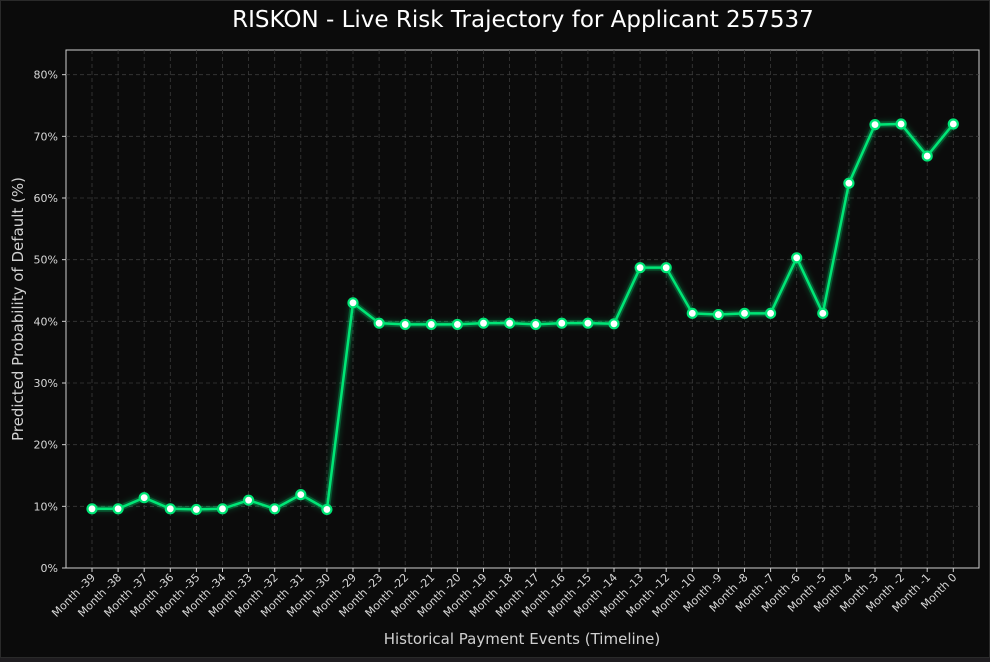  I want to click on y-axis-ticks: 0% 10% 20% 30% 40% 50% 60% 70% 80%, so click(50, 322).